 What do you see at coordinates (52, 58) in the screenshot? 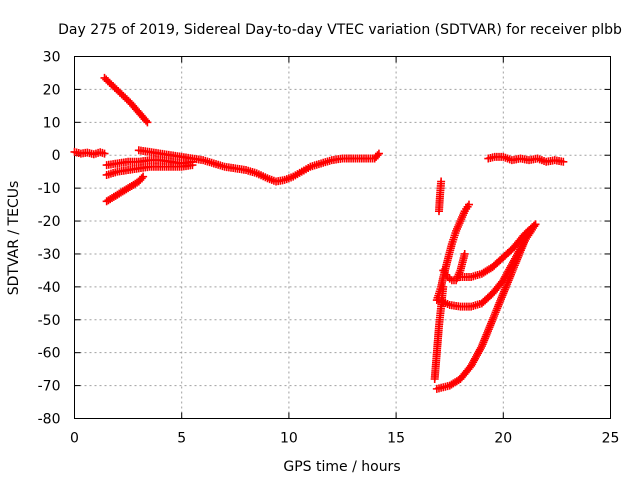
I see `y-tick-label: 30` at bounding box center [52, 58].